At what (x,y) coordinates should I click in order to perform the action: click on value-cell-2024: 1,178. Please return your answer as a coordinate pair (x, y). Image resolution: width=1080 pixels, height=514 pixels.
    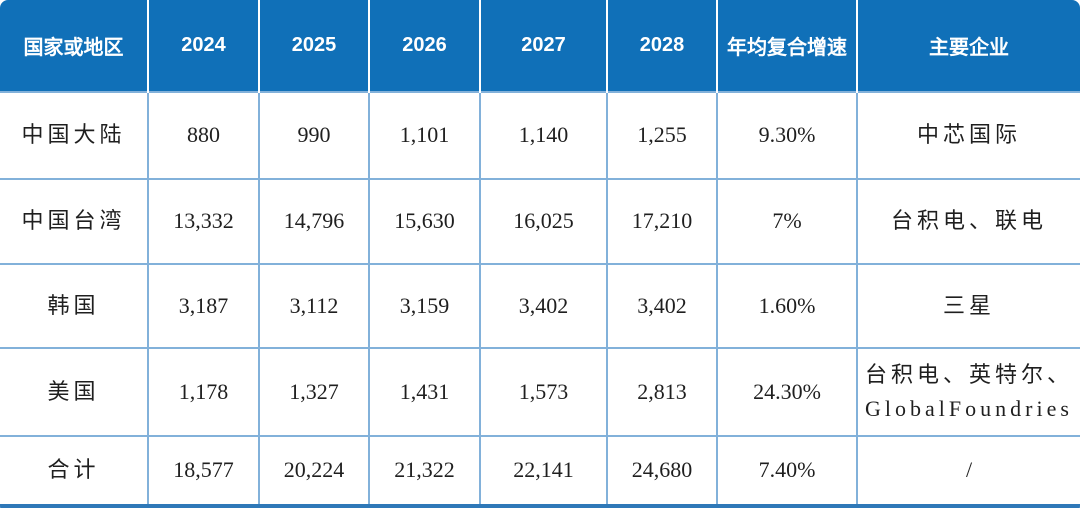
    Looking at the image, I should click on (203, 392).